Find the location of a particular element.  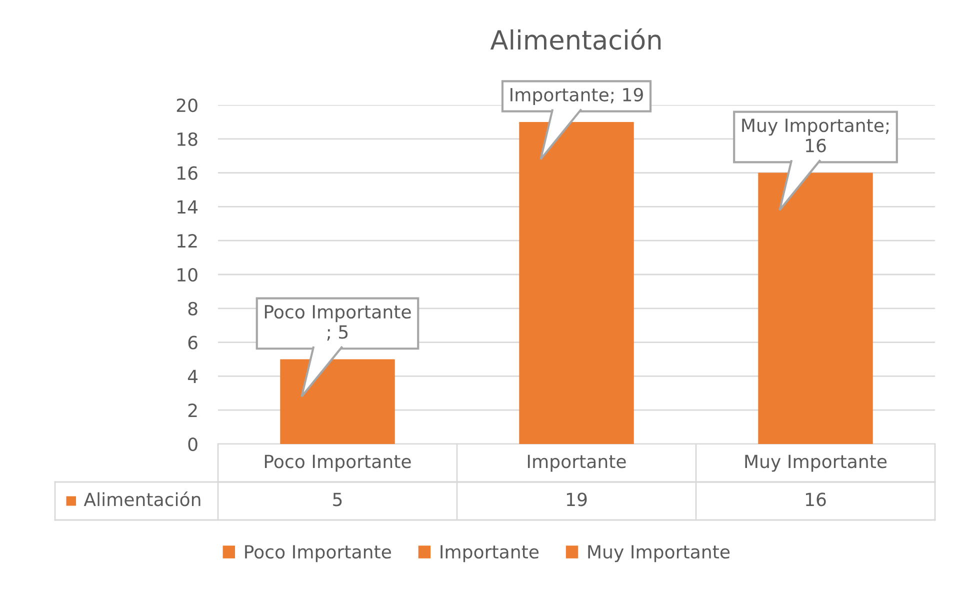

annotation: Muy Importante; 16 is located at coordinates (815, 135).